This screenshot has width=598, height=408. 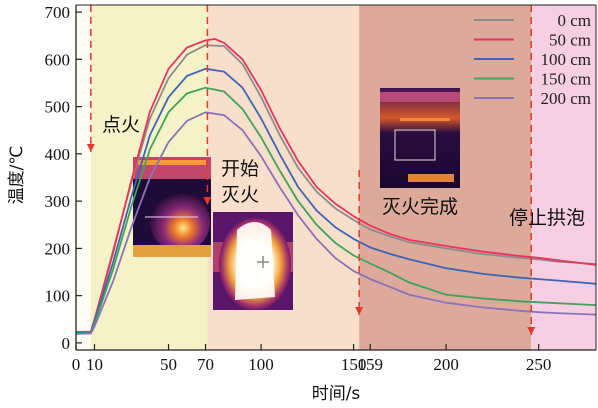 What do you see at coordinates (58, 248) in the screenshot?
I see `y-tick-label: 200` at bounding box center [58, 248].